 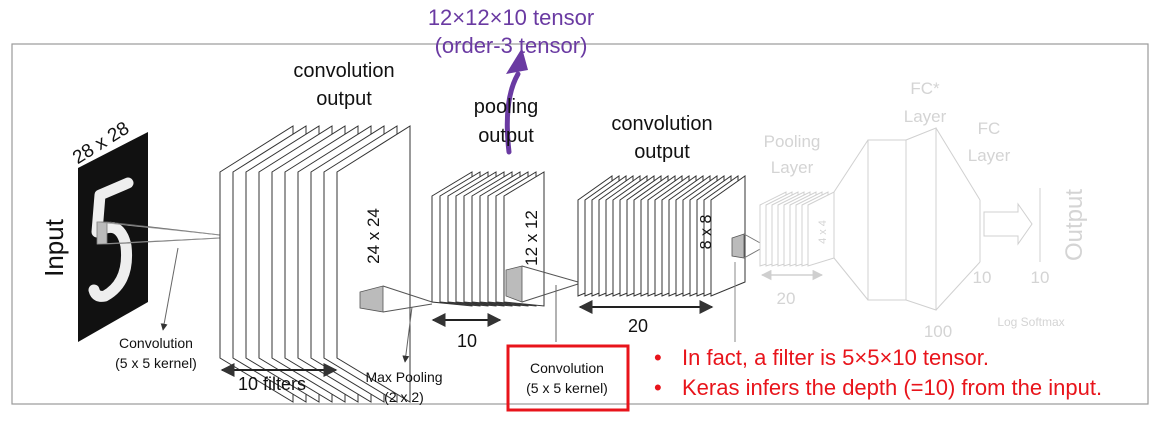 What do you see at coordinates (404, 397) in the screenshot?
I see `max-pooling-label-line2: (2 x 2)` at bounding box center [404, 397].